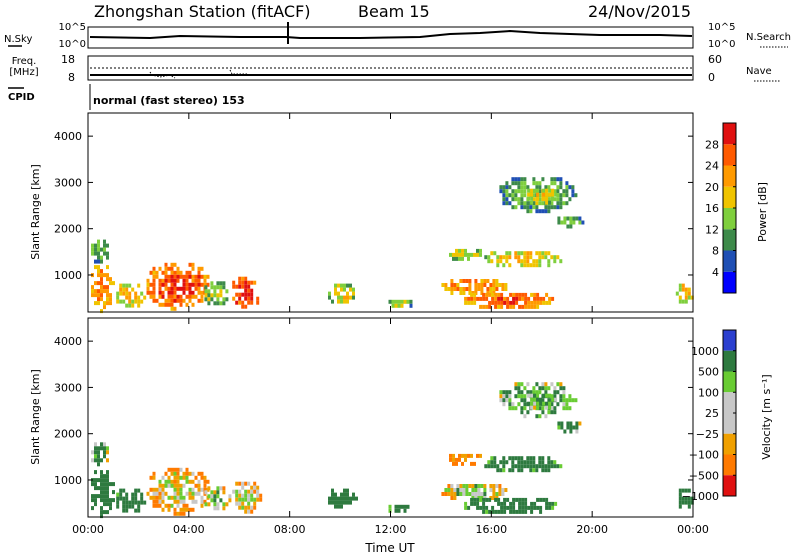 This screenshot has width=800, height=554. Describe the element at coordinates (729, 340) in the screenshot. I see `velocity-colorbar-swatch` at that location.